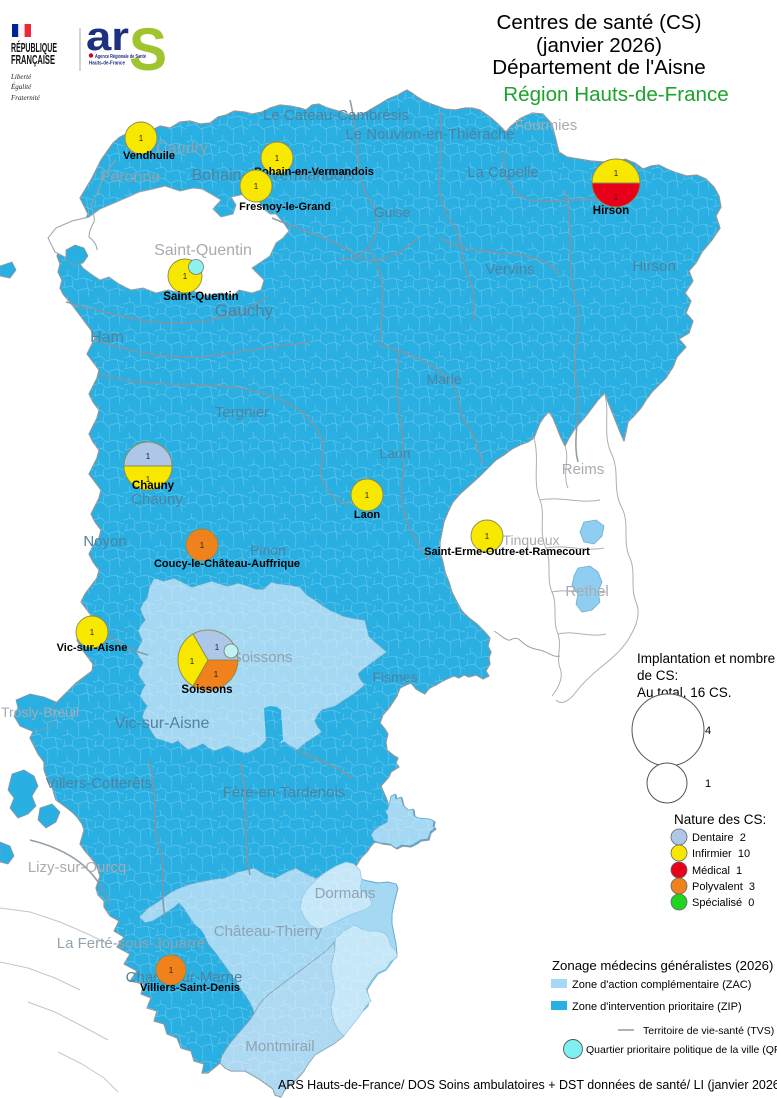  I want to click on svg-text: Fismes, so click(394, 677).